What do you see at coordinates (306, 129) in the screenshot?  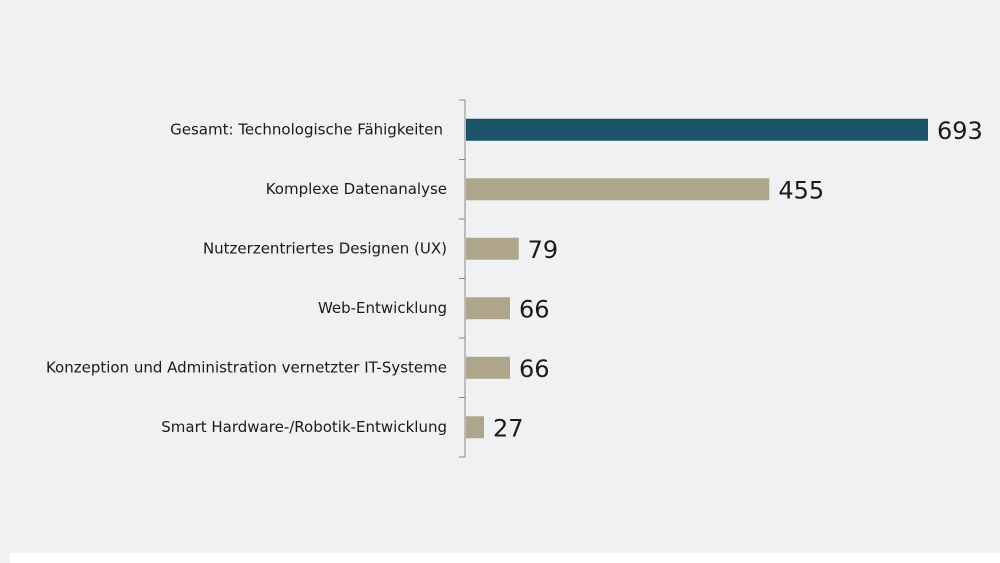 I see `category-label: Gesamt: Technologische Fähigkeiten` at bounding box center [306, 129].